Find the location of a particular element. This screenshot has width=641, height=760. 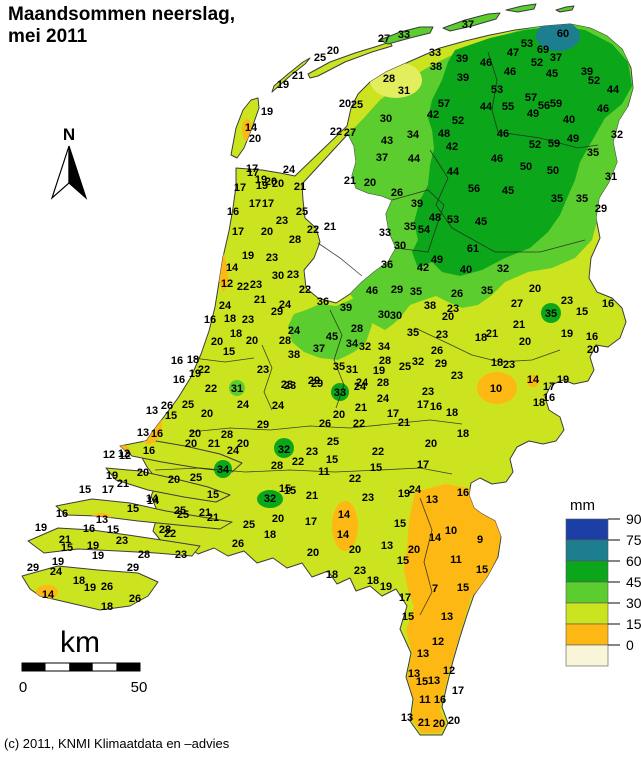

station-value: 37 is located at coordinates (382, 158).